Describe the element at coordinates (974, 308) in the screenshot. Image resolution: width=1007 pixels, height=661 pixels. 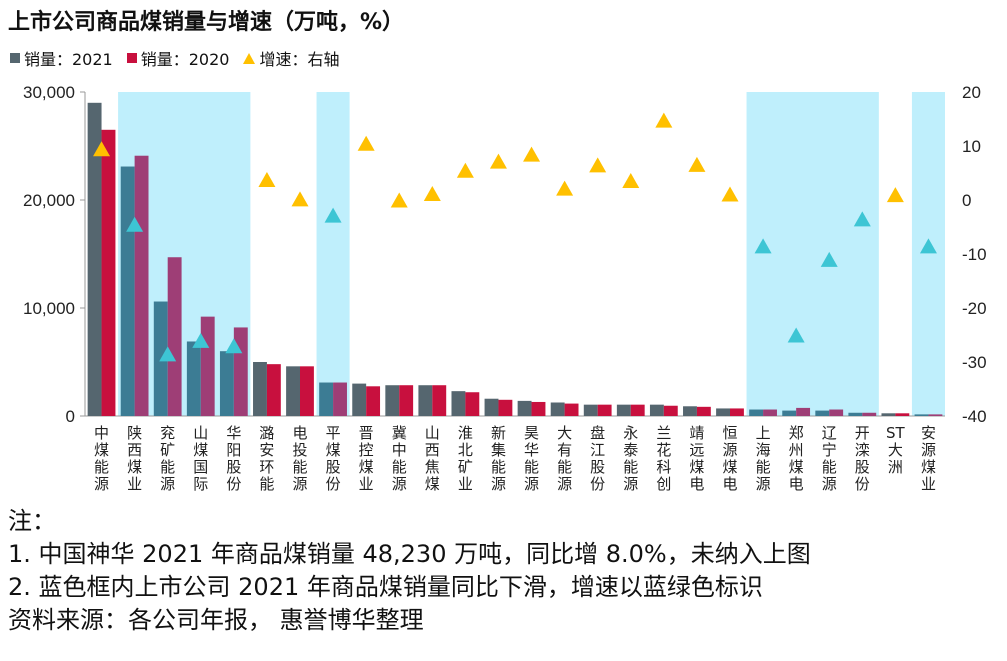
I see `y-tick-label-right-2: -20` at that location.